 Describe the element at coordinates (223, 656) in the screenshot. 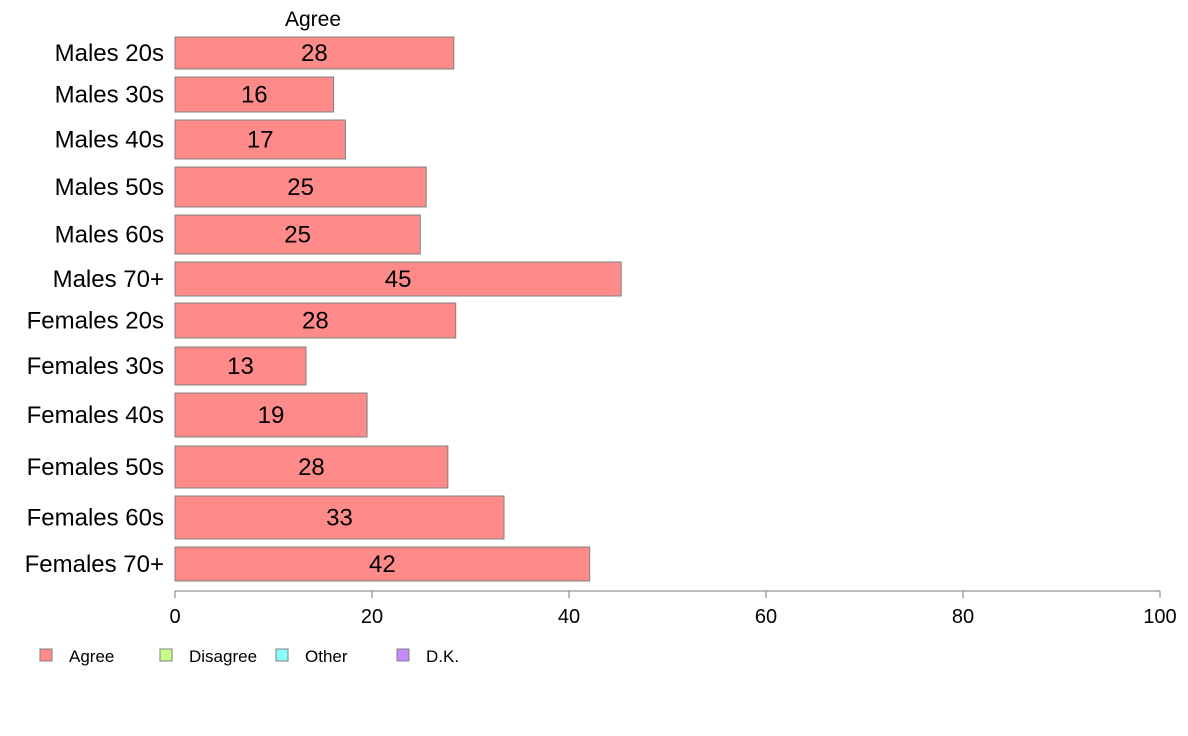

I see `legend-item-label: Disagree` at that location.